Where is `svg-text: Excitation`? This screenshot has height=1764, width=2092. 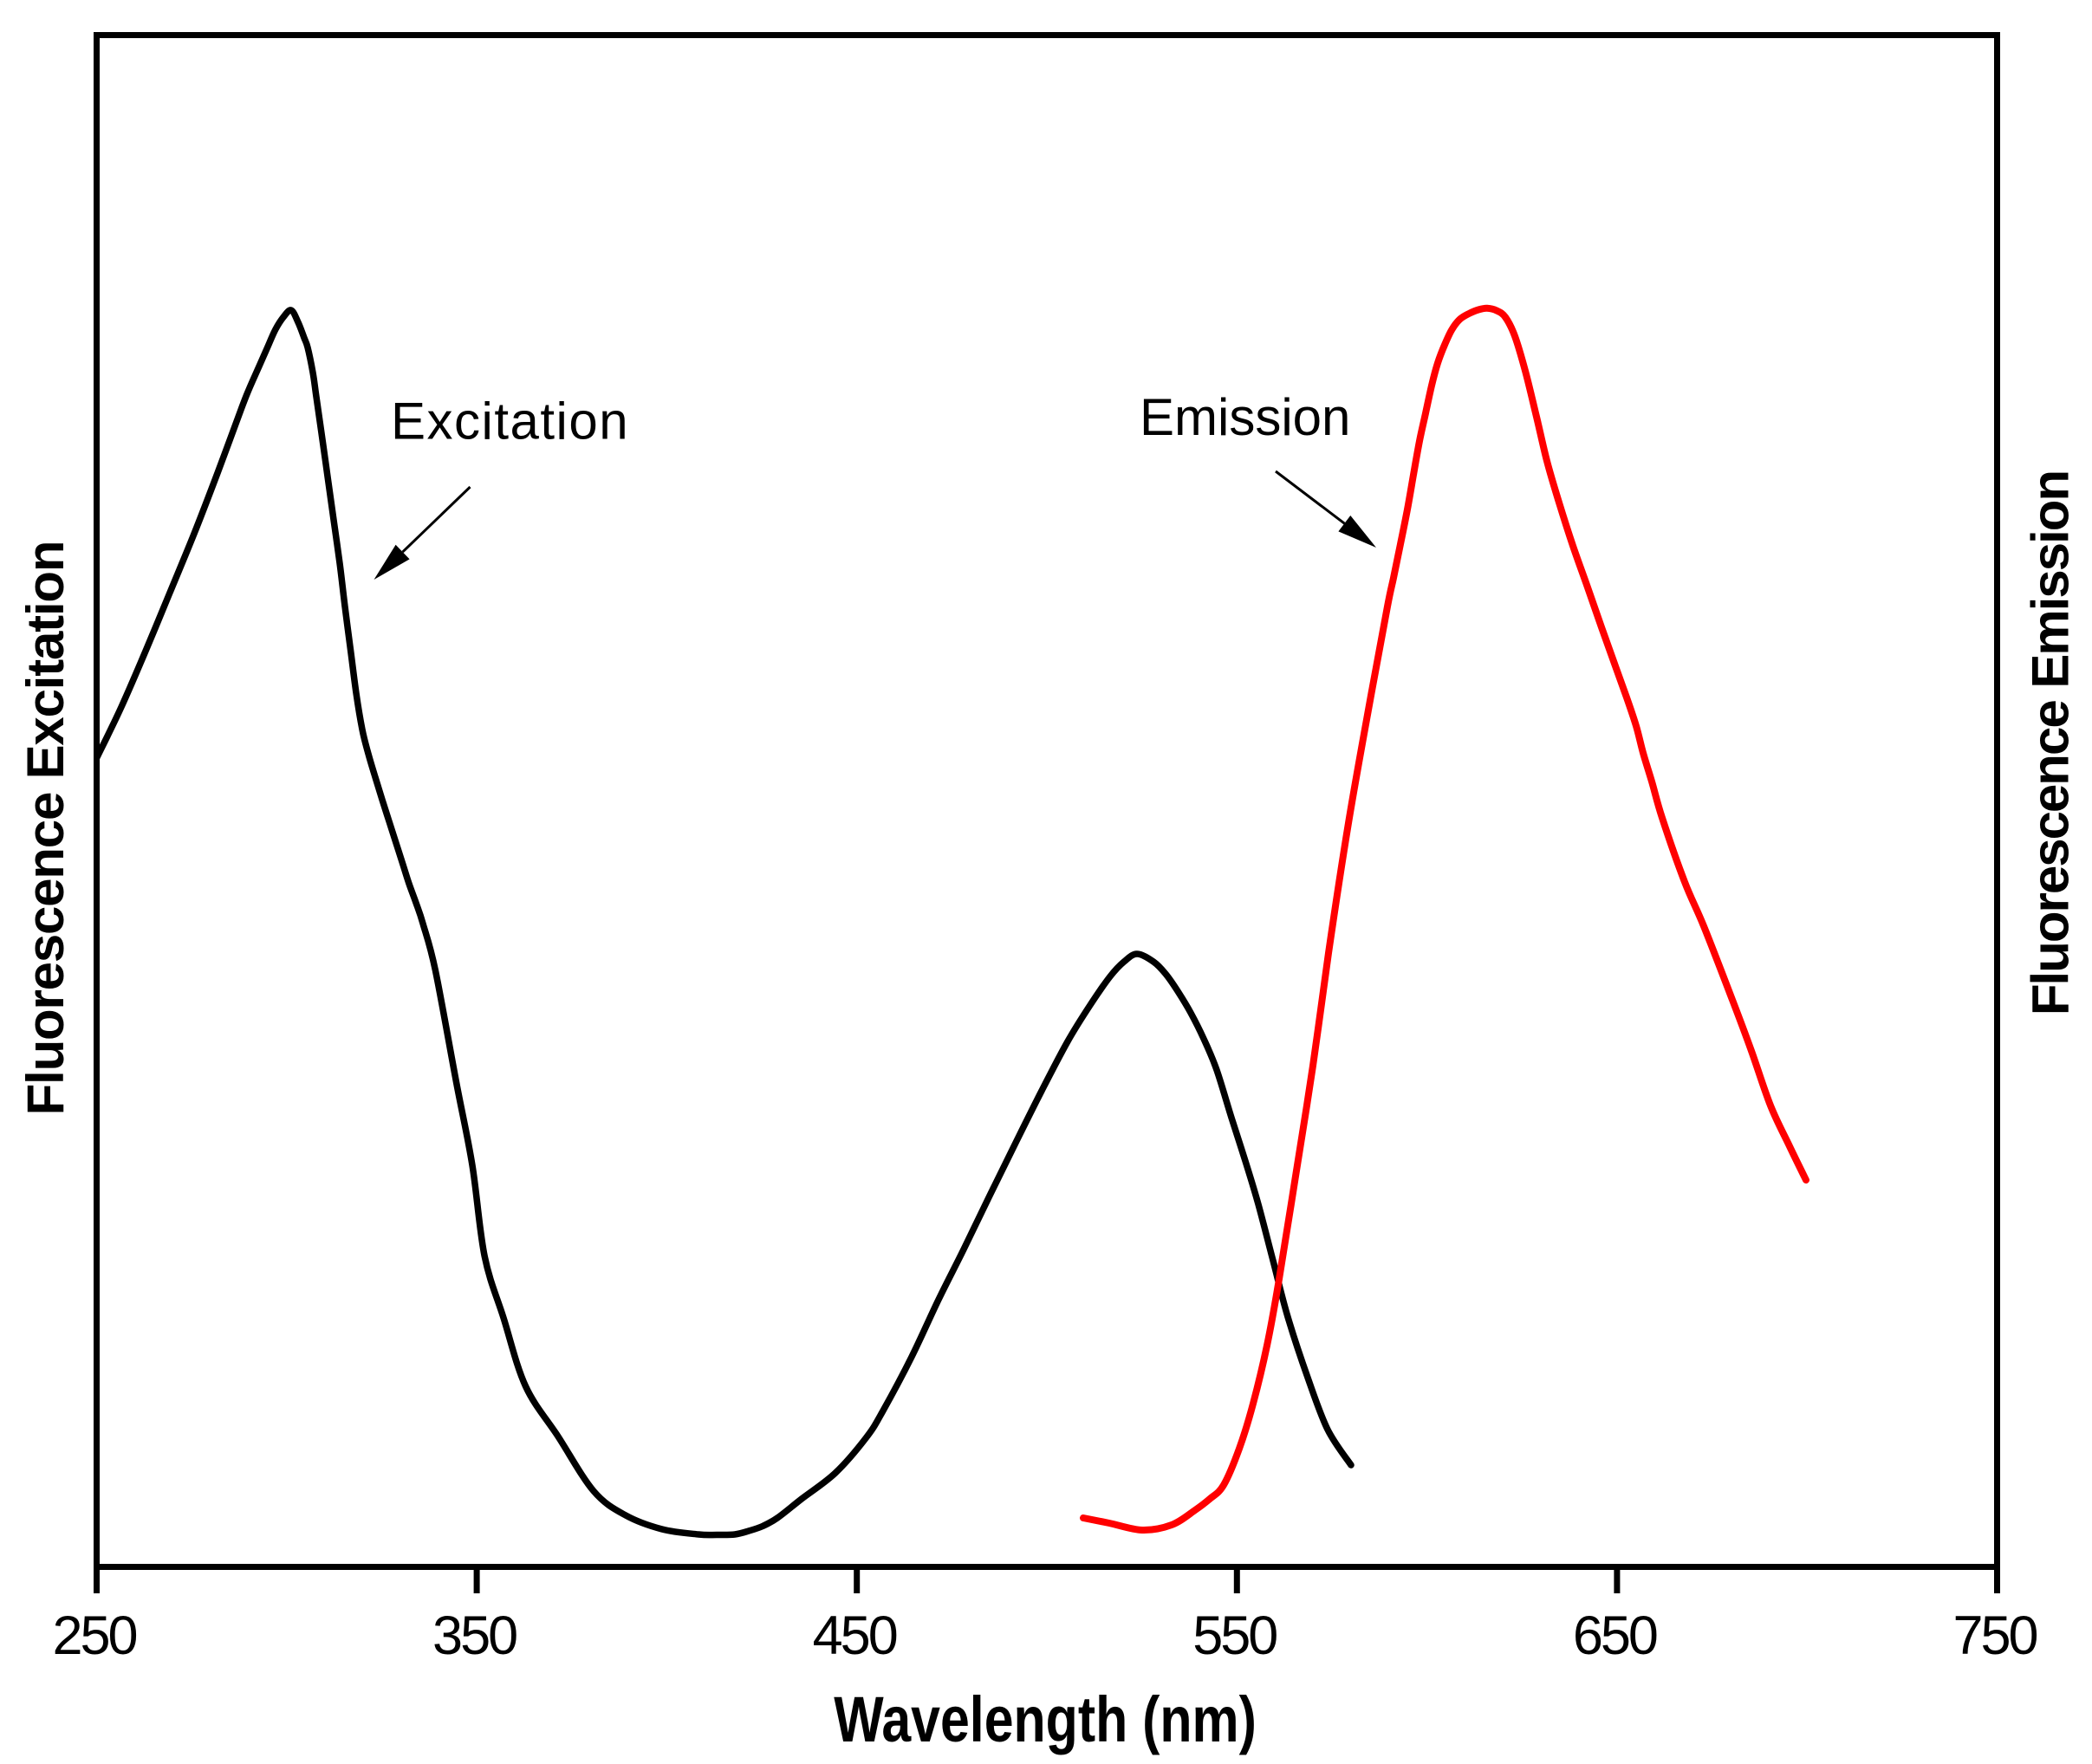
svg-text: Excitation is located at coordinates (510, 421).